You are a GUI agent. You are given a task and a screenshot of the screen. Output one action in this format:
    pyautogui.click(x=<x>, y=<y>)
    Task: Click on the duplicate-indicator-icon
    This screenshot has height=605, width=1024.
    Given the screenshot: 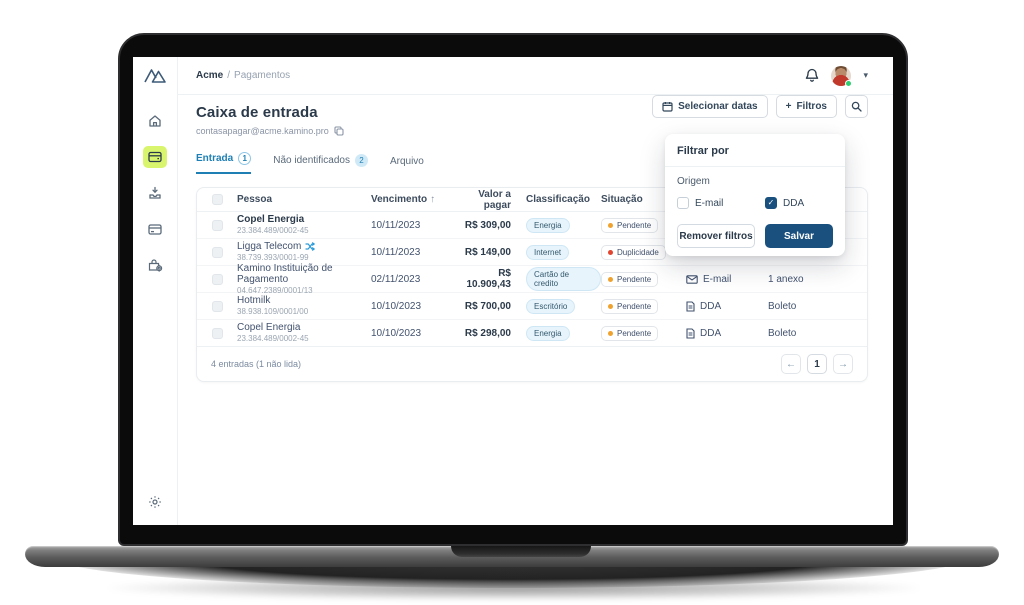 What is the action you would take?
    pyautogui.click(x=310, y=246)
    